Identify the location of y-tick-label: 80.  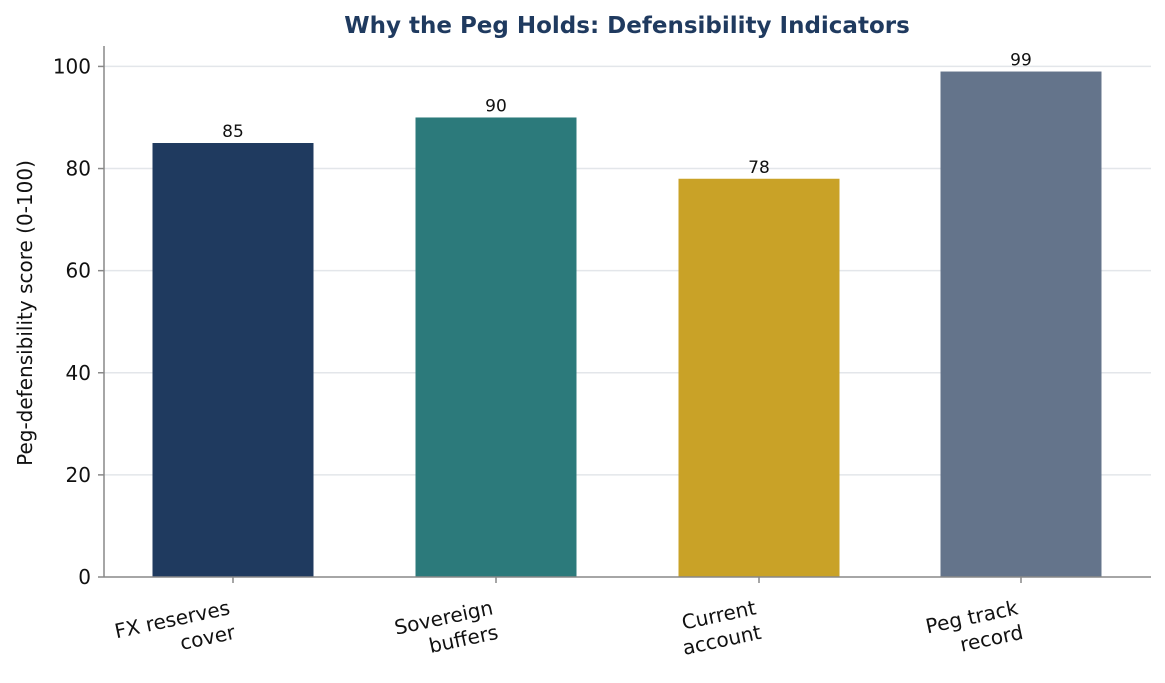
(78, 169).